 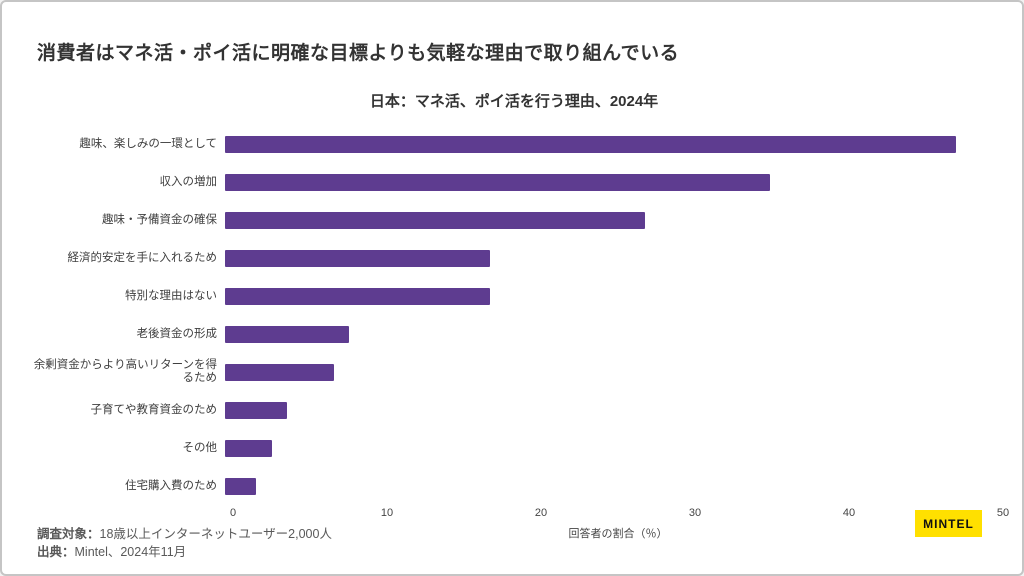 What do you see at coordinates (159, 219) in the screenshot?
I see `category-label: 趣味・予備資金の確保` at bounding box center [159, 219].